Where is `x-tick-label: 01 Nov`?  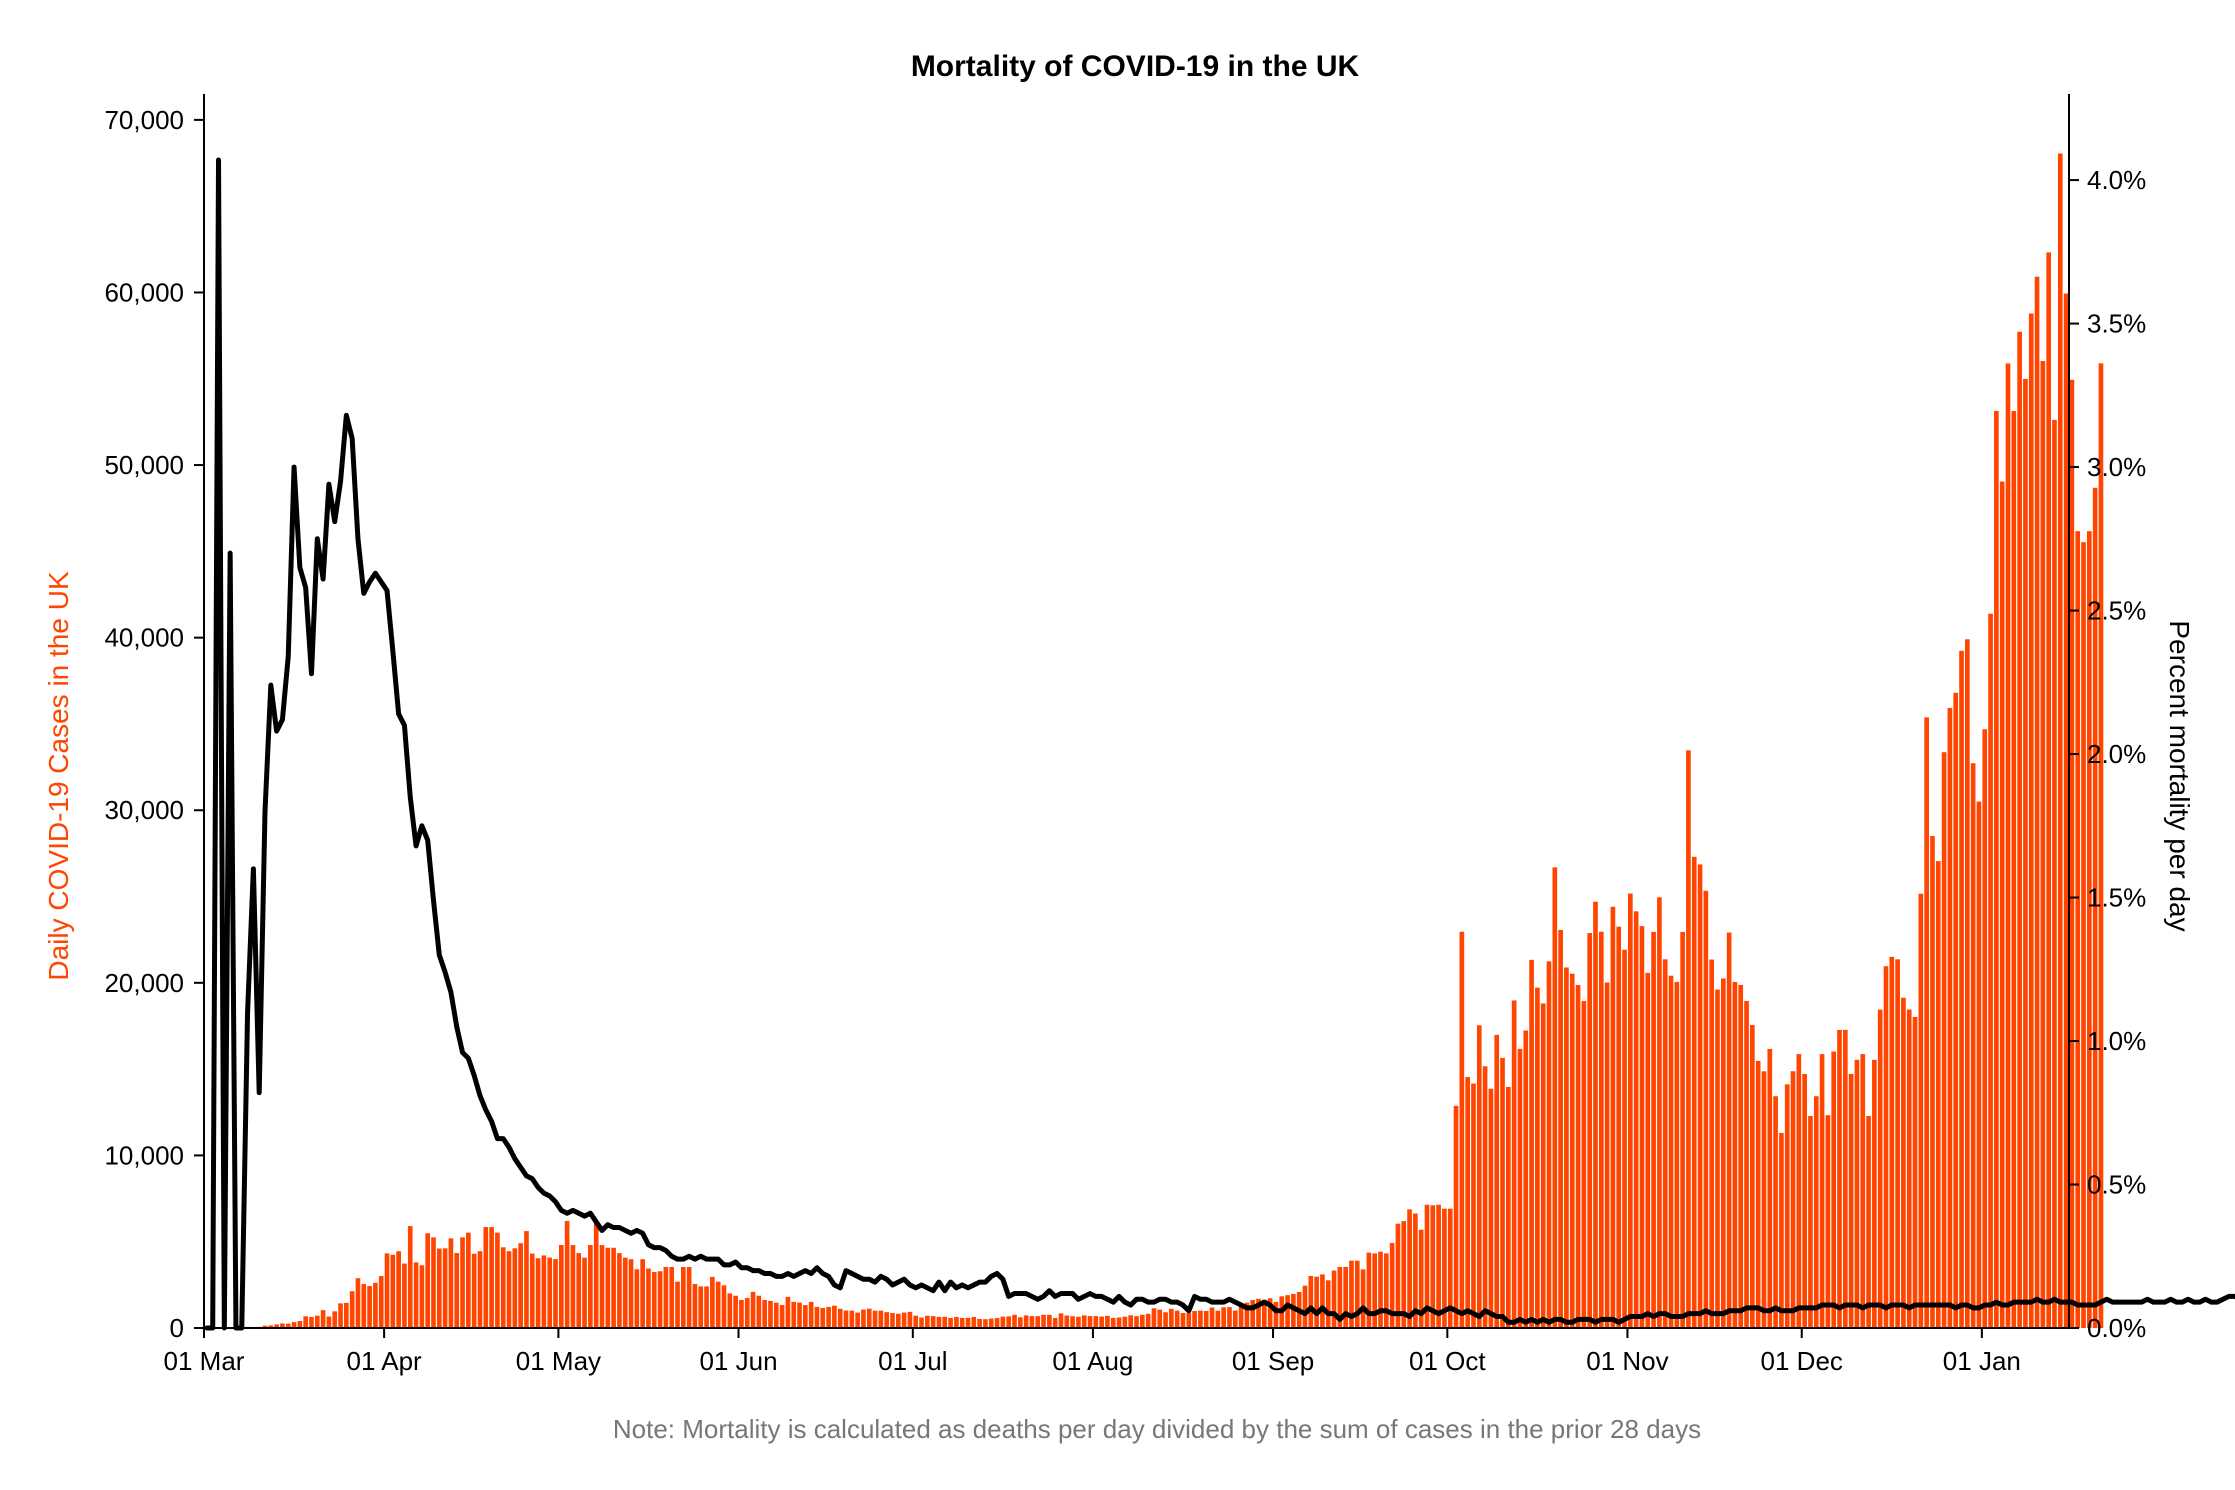
x-tick-label: 01 Nov is located at coordinates (1627, 1361).